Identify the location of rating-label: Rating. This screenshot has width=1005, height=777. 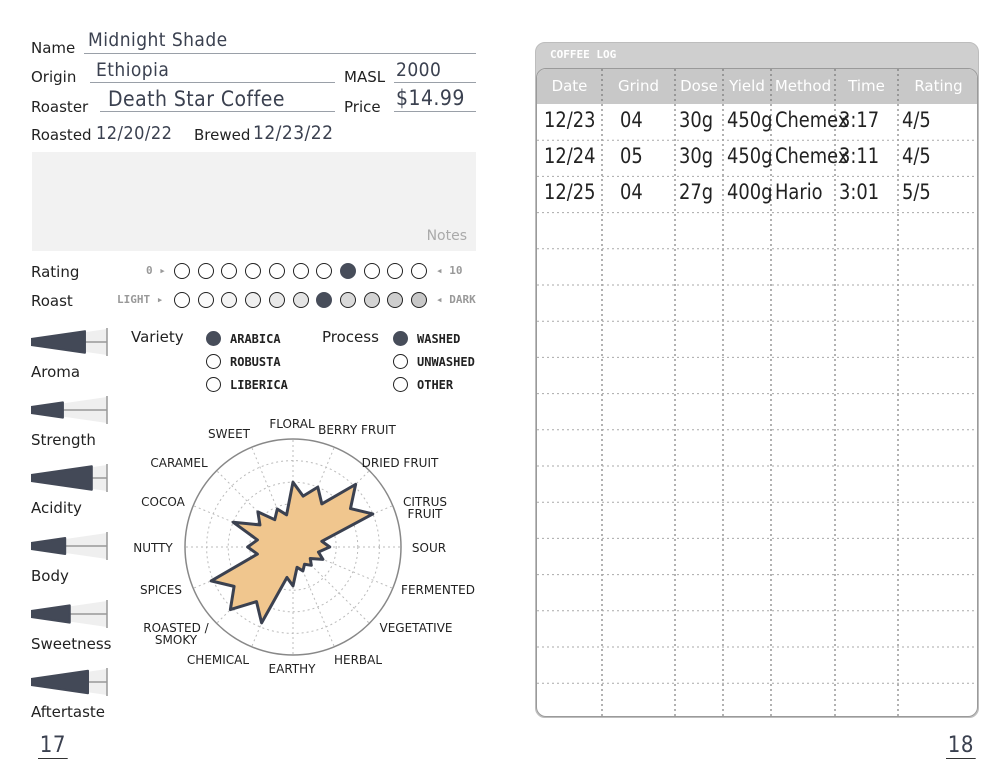
(55, 272).